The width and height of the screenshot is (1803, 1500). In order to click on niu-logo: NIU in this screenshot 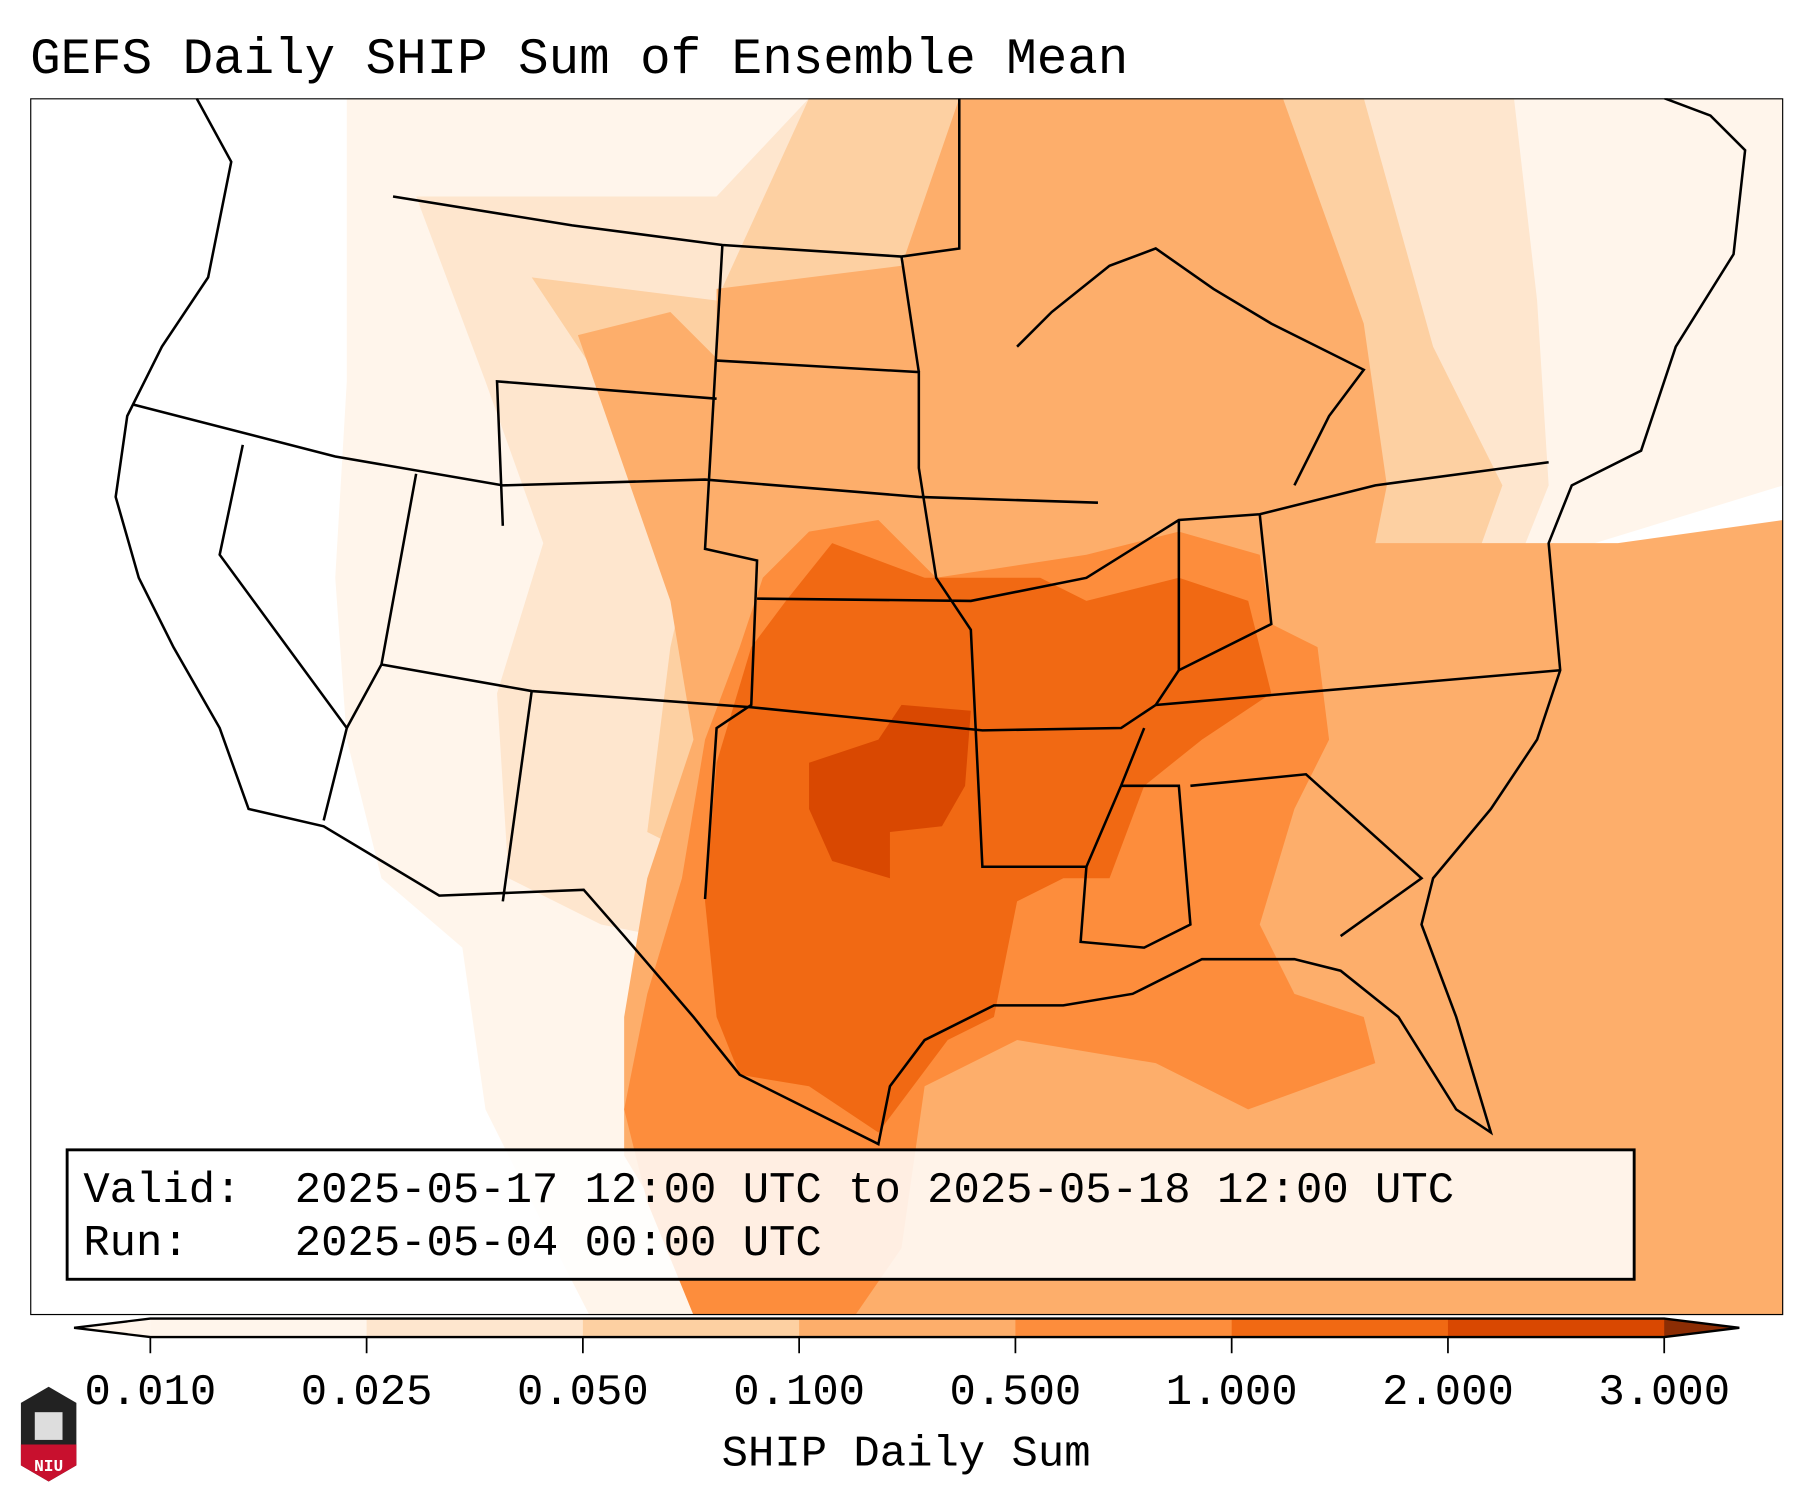, I will do `click(48, 1434)`.